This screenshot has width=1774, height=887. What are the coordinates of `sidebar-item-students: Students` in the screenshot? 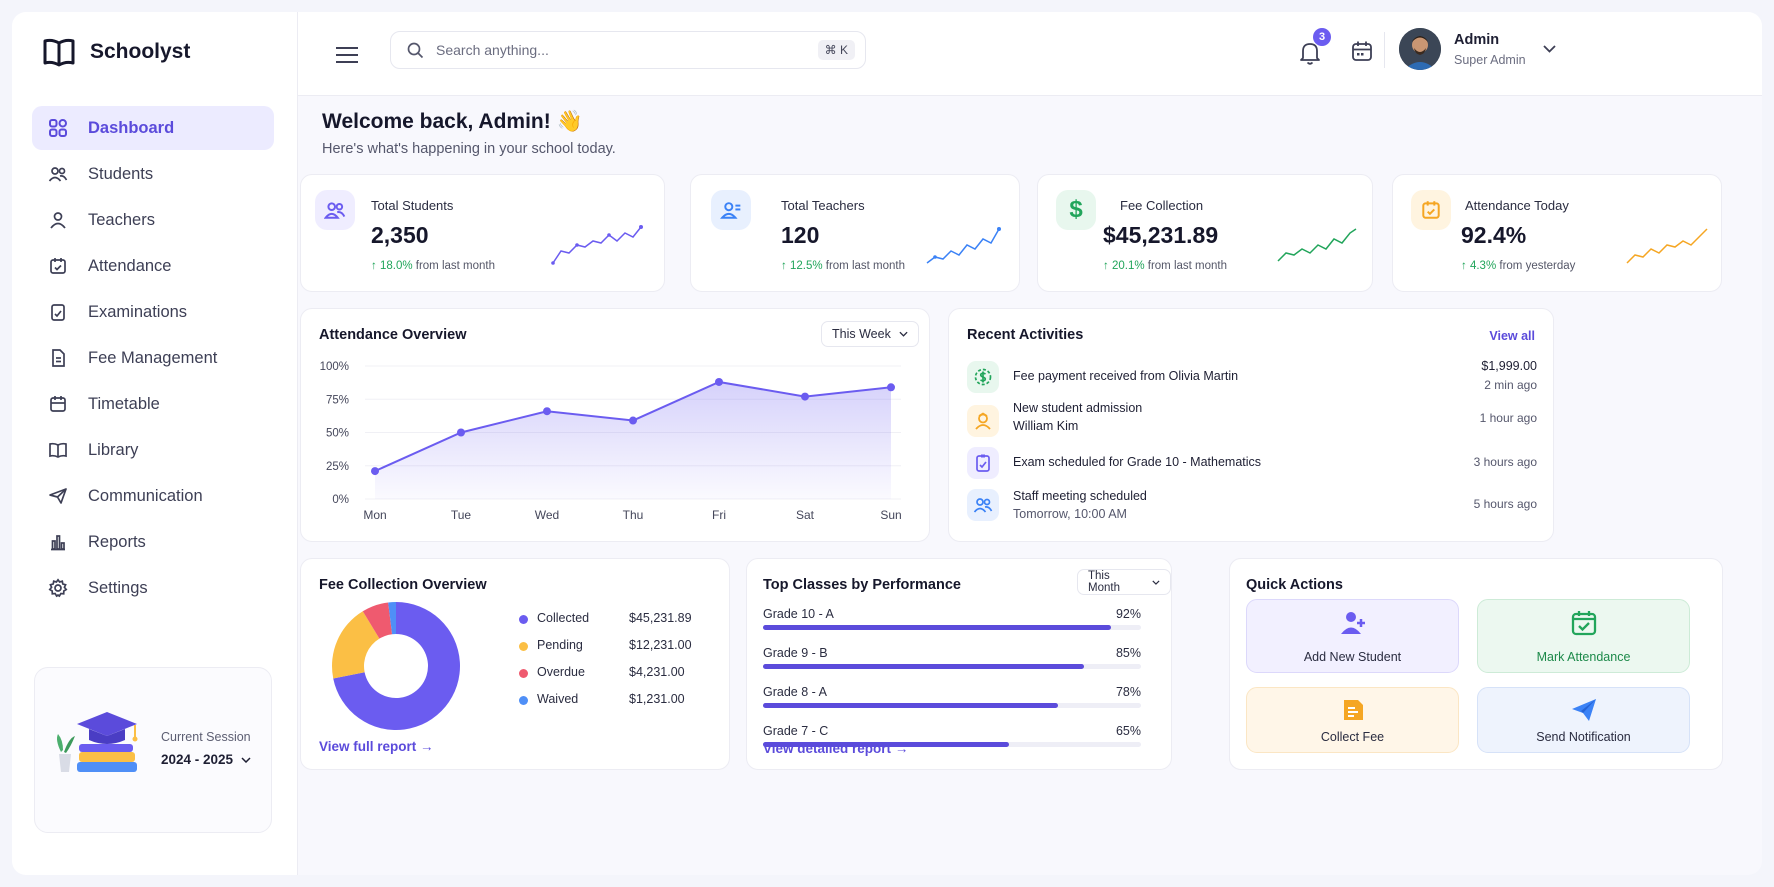 It's located at (153, 174).